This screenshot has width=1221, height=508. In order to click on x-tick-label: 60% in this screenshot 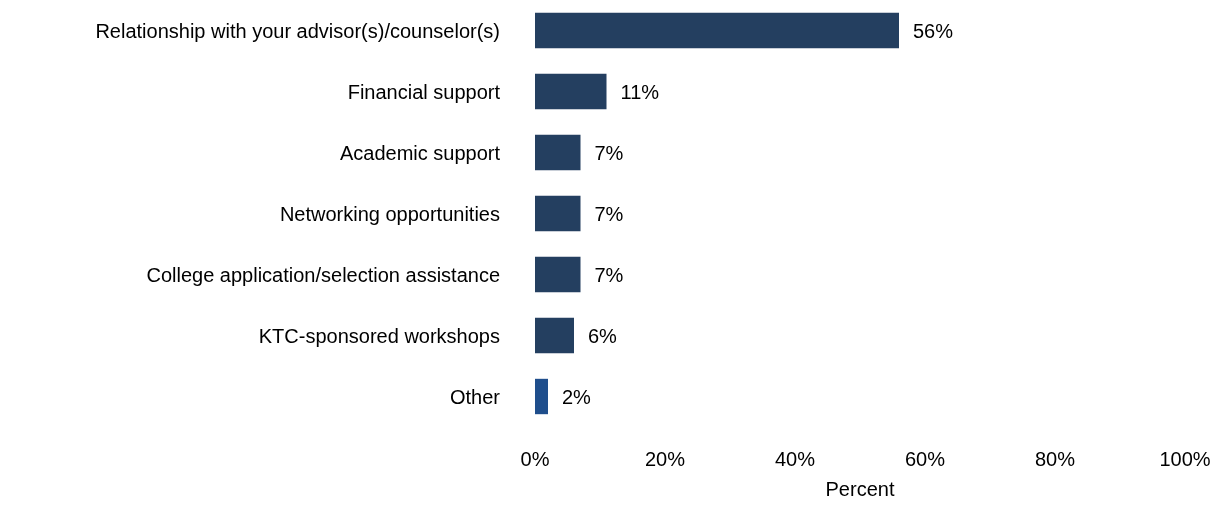, I will do `click(925, 459)`.